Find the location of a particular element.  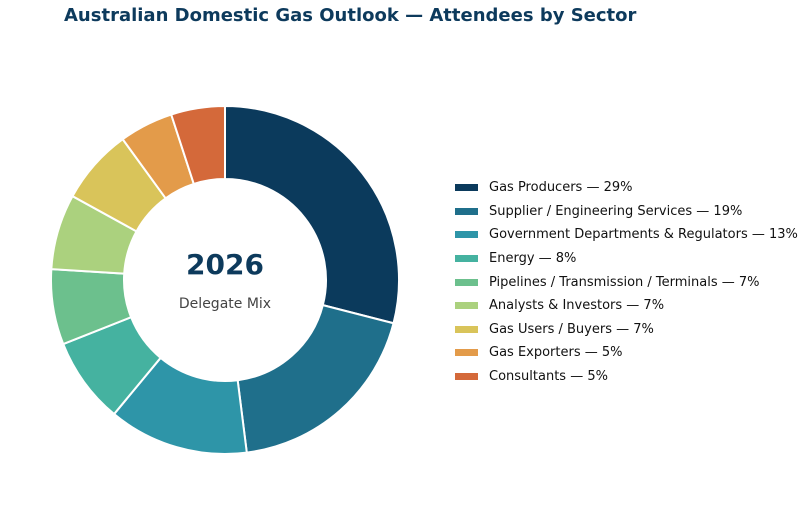

legend-label: Gas Producers — 29% is located at coordinates (561, 188).